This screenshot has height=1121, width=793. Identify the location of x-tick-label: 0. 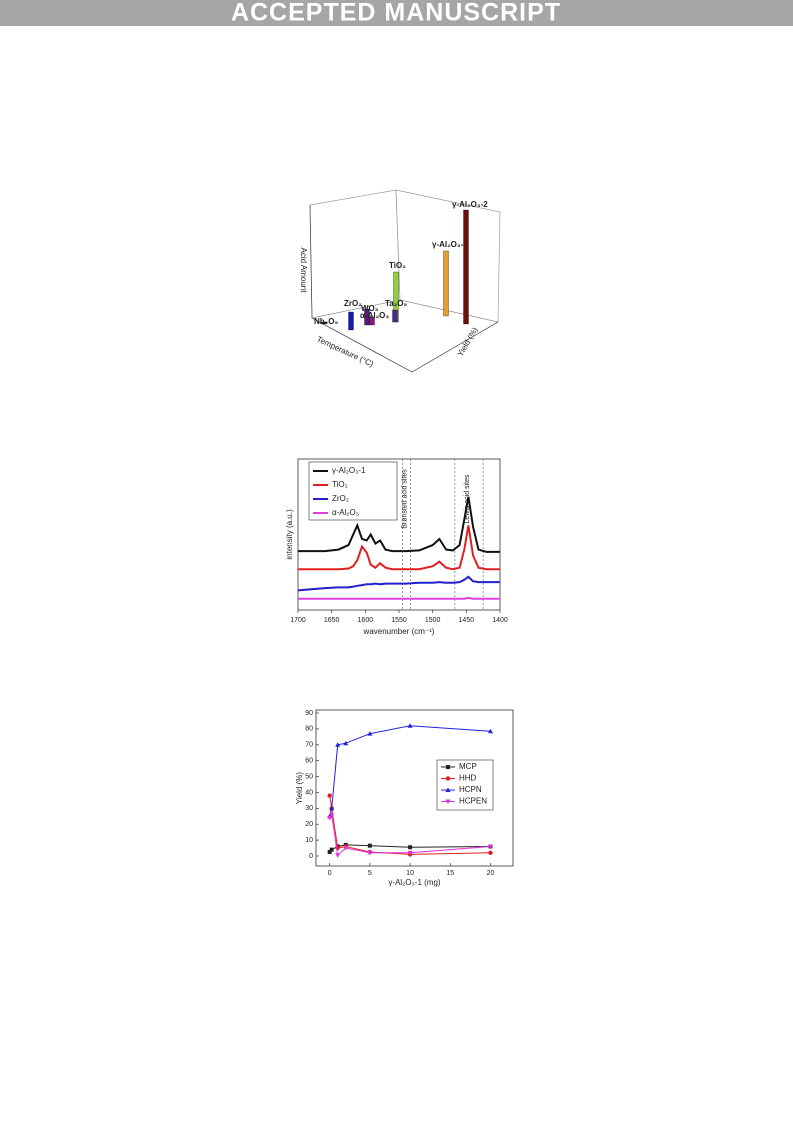
(330, 873).